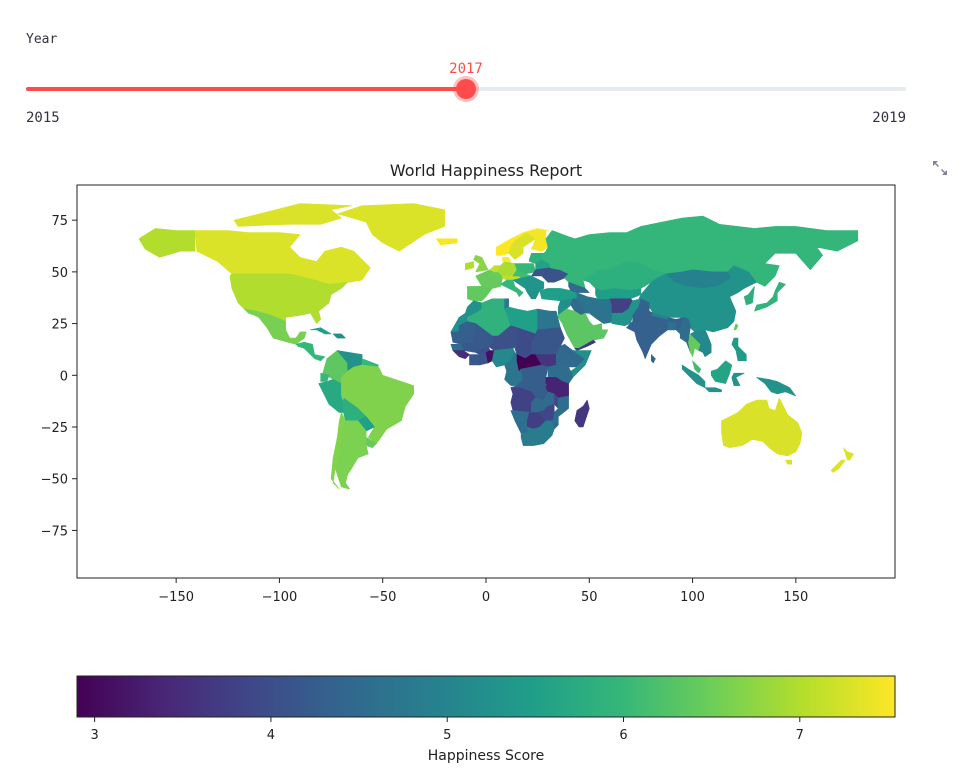  Describe the element at coordinates (293, 215) in the screenshot. I see `region-canadian-arctic-islands` at that location.